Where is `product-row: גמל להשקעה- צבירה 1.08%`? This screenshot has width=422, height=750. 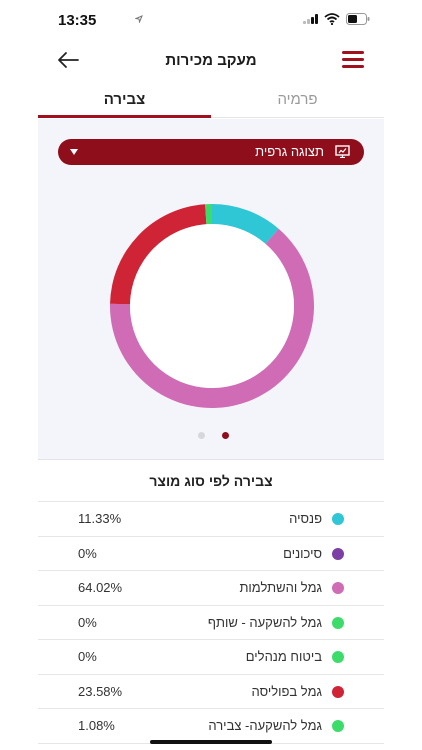
product-row: גמל להשקעה- צבירה 1.08% is located at coordinates (211, 726).